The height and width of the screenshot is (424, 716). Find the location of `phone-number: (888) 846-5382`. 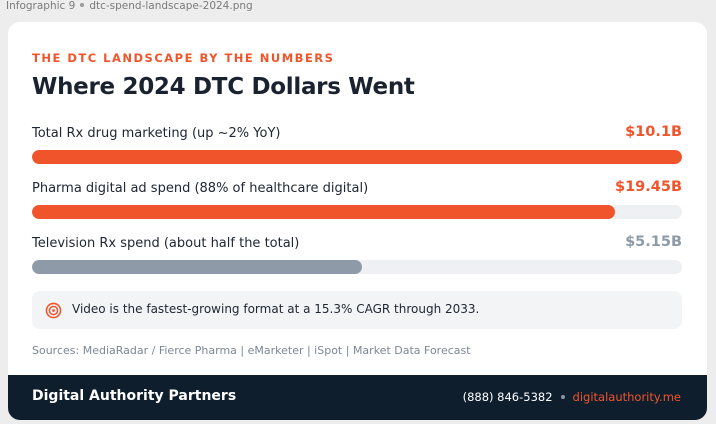

phone-number: (888) 846-5382 is located at coordinates (507, 397).